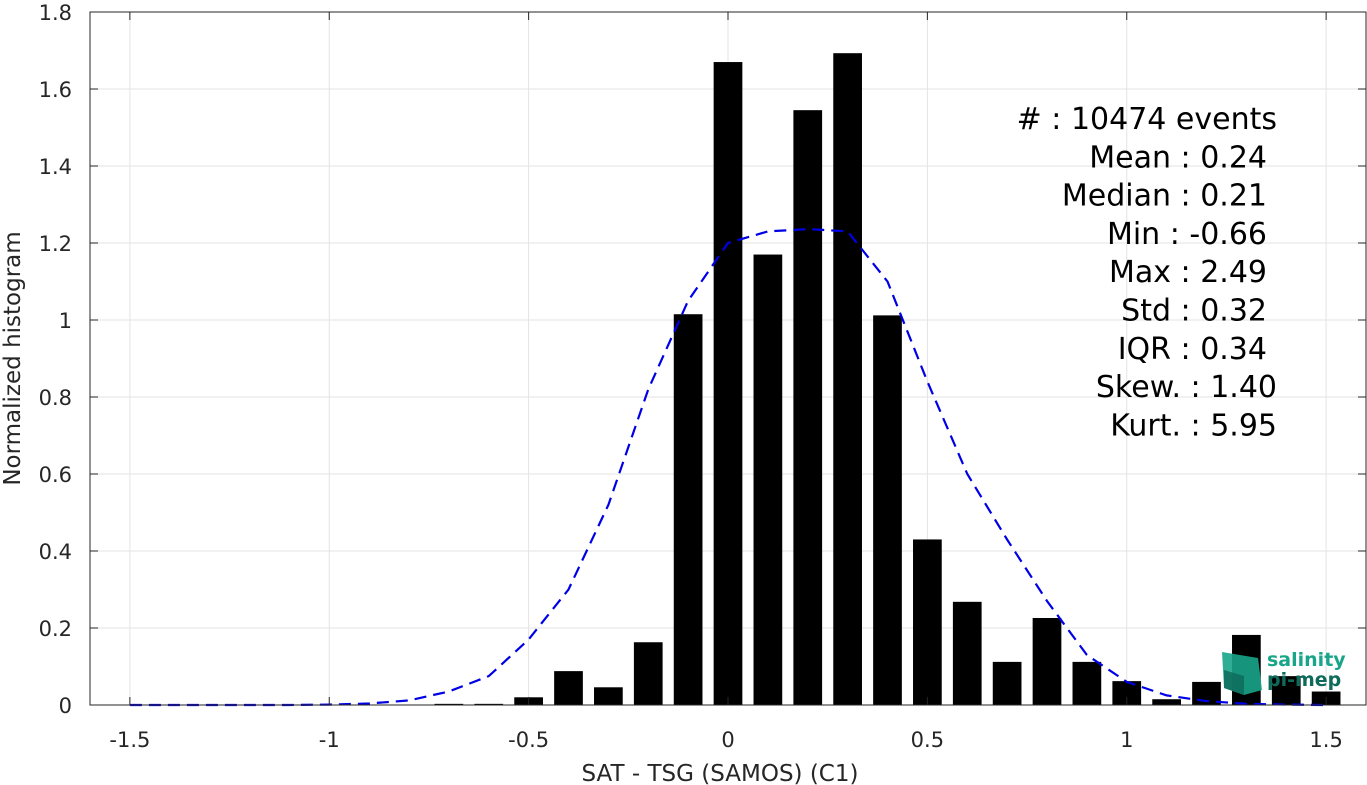 The height and width of the screenshot is (785, 1367). Describe the element at coordinates (1304, 680) in the screenshot. I see `logo-line-2: pi-mep` at that location.